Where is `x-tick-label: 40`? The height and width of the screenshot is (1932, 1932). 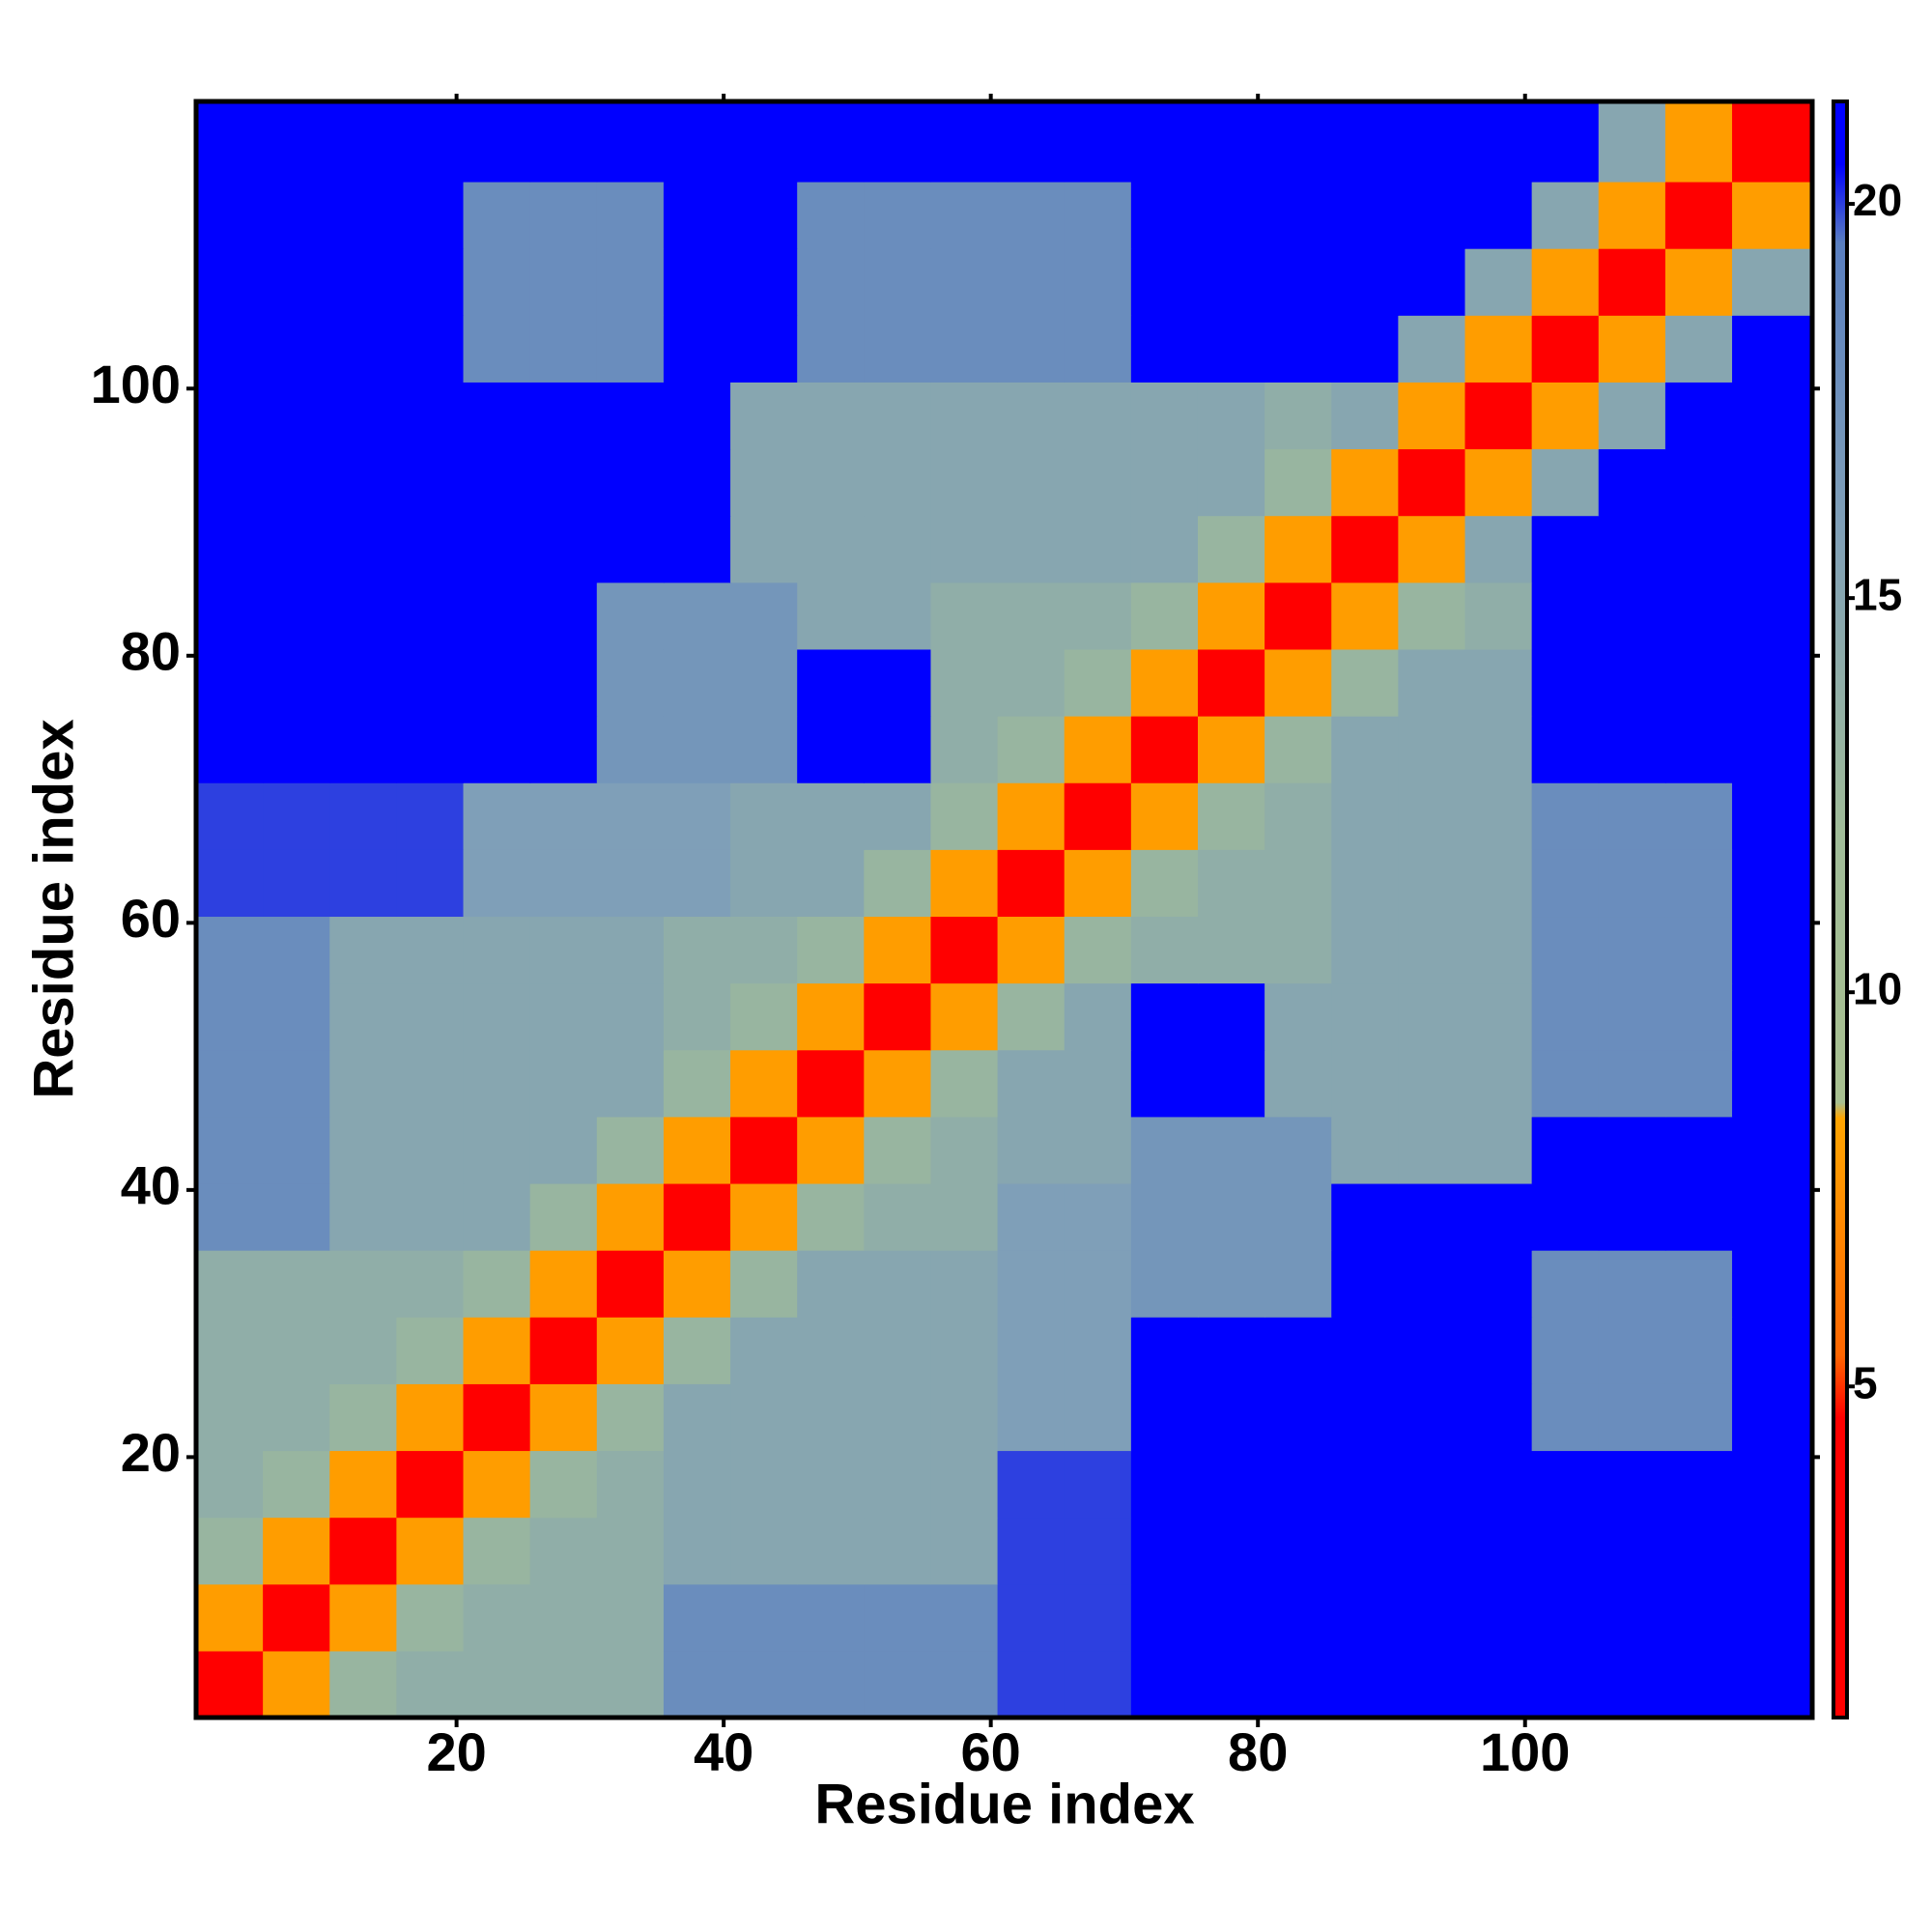
x-tick-label: 40 is located at coordinates (723, 1751).